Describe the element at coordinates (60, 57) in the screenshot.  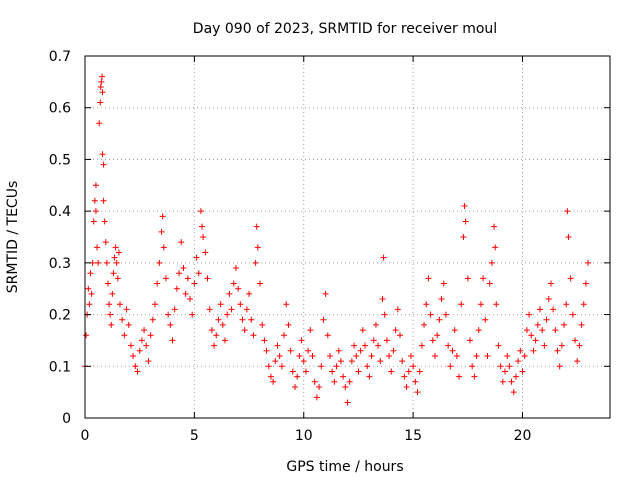
I see `y-tick-label: 0.7` at that location.